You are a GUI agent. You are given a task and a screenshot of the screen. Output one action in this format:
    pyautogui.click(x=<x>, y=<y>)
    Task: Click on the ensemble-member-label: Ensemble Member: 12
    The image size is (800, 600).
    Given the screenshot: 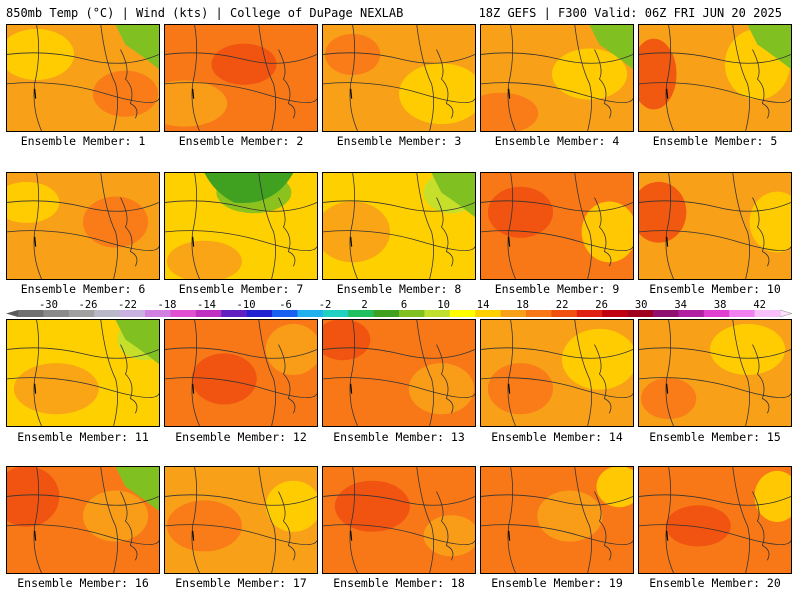 What is the action you would take?
    pyautogui.click(x=241, y=437)
    